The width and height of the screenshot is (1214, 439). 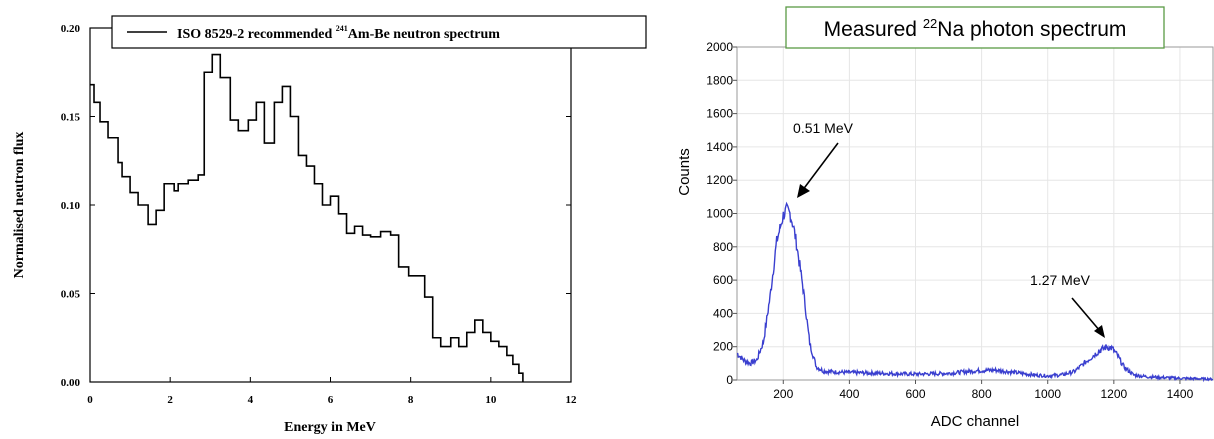 I want to click on left-y-axis-label: Normalised neutron flux, so click(x=19, y=205).